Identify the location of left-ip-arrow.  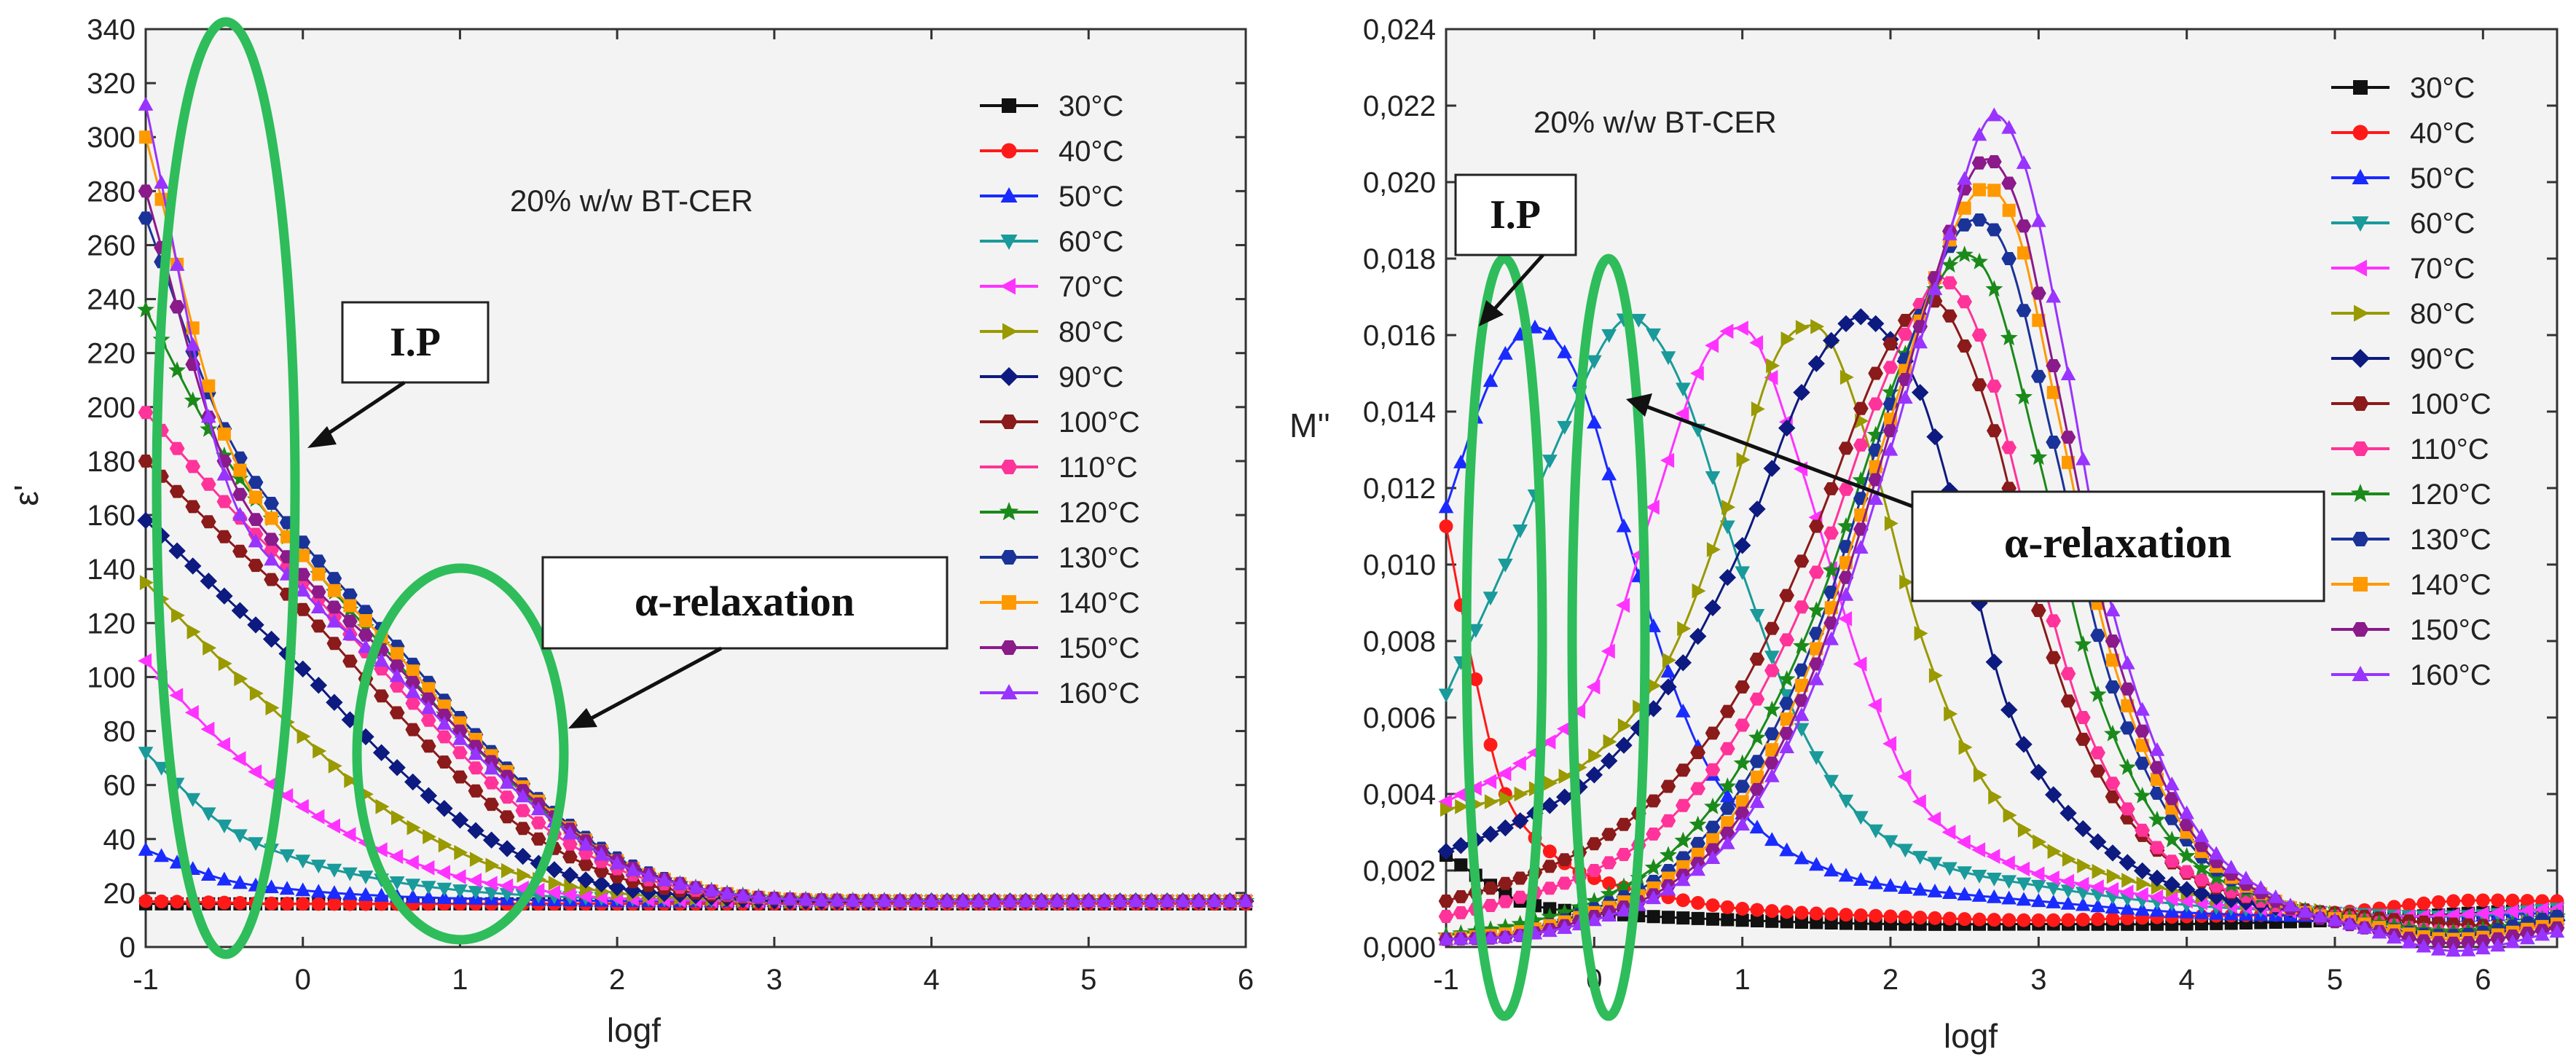
(362, 410).